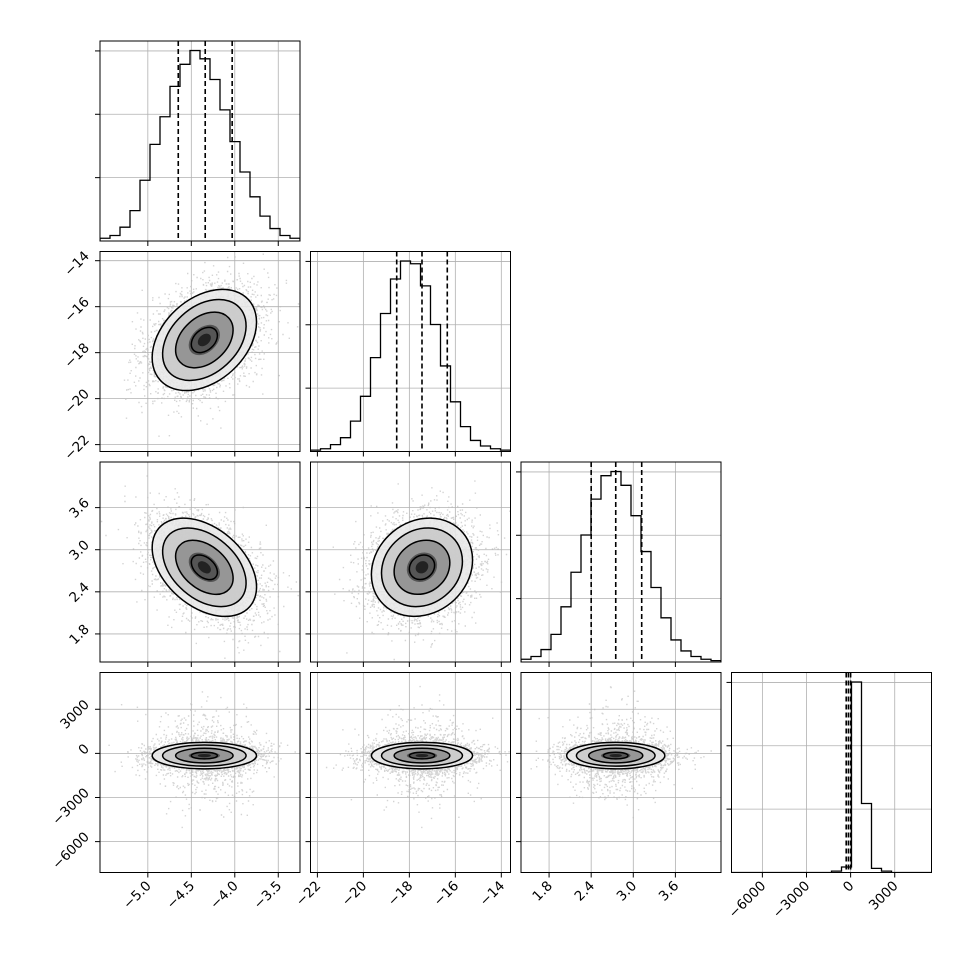  What do you see at coordinates (71, 851) in the screenshot?
I see `tick-label-y: −6000` at bounding box center [71, 851].